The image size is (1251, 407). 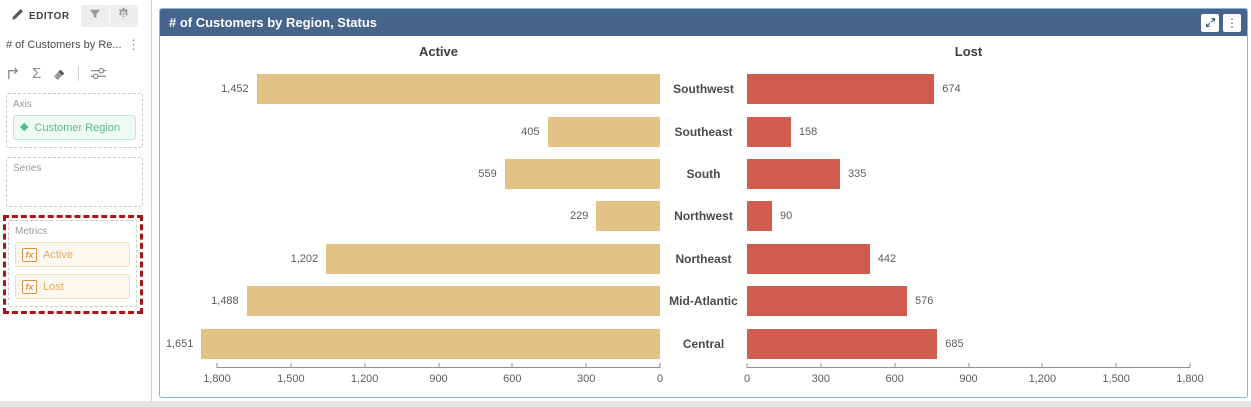 What do you see at coordinates (59, 73) in the screenshot?
I see `eraser-icon` at bounding box center [59, 73].